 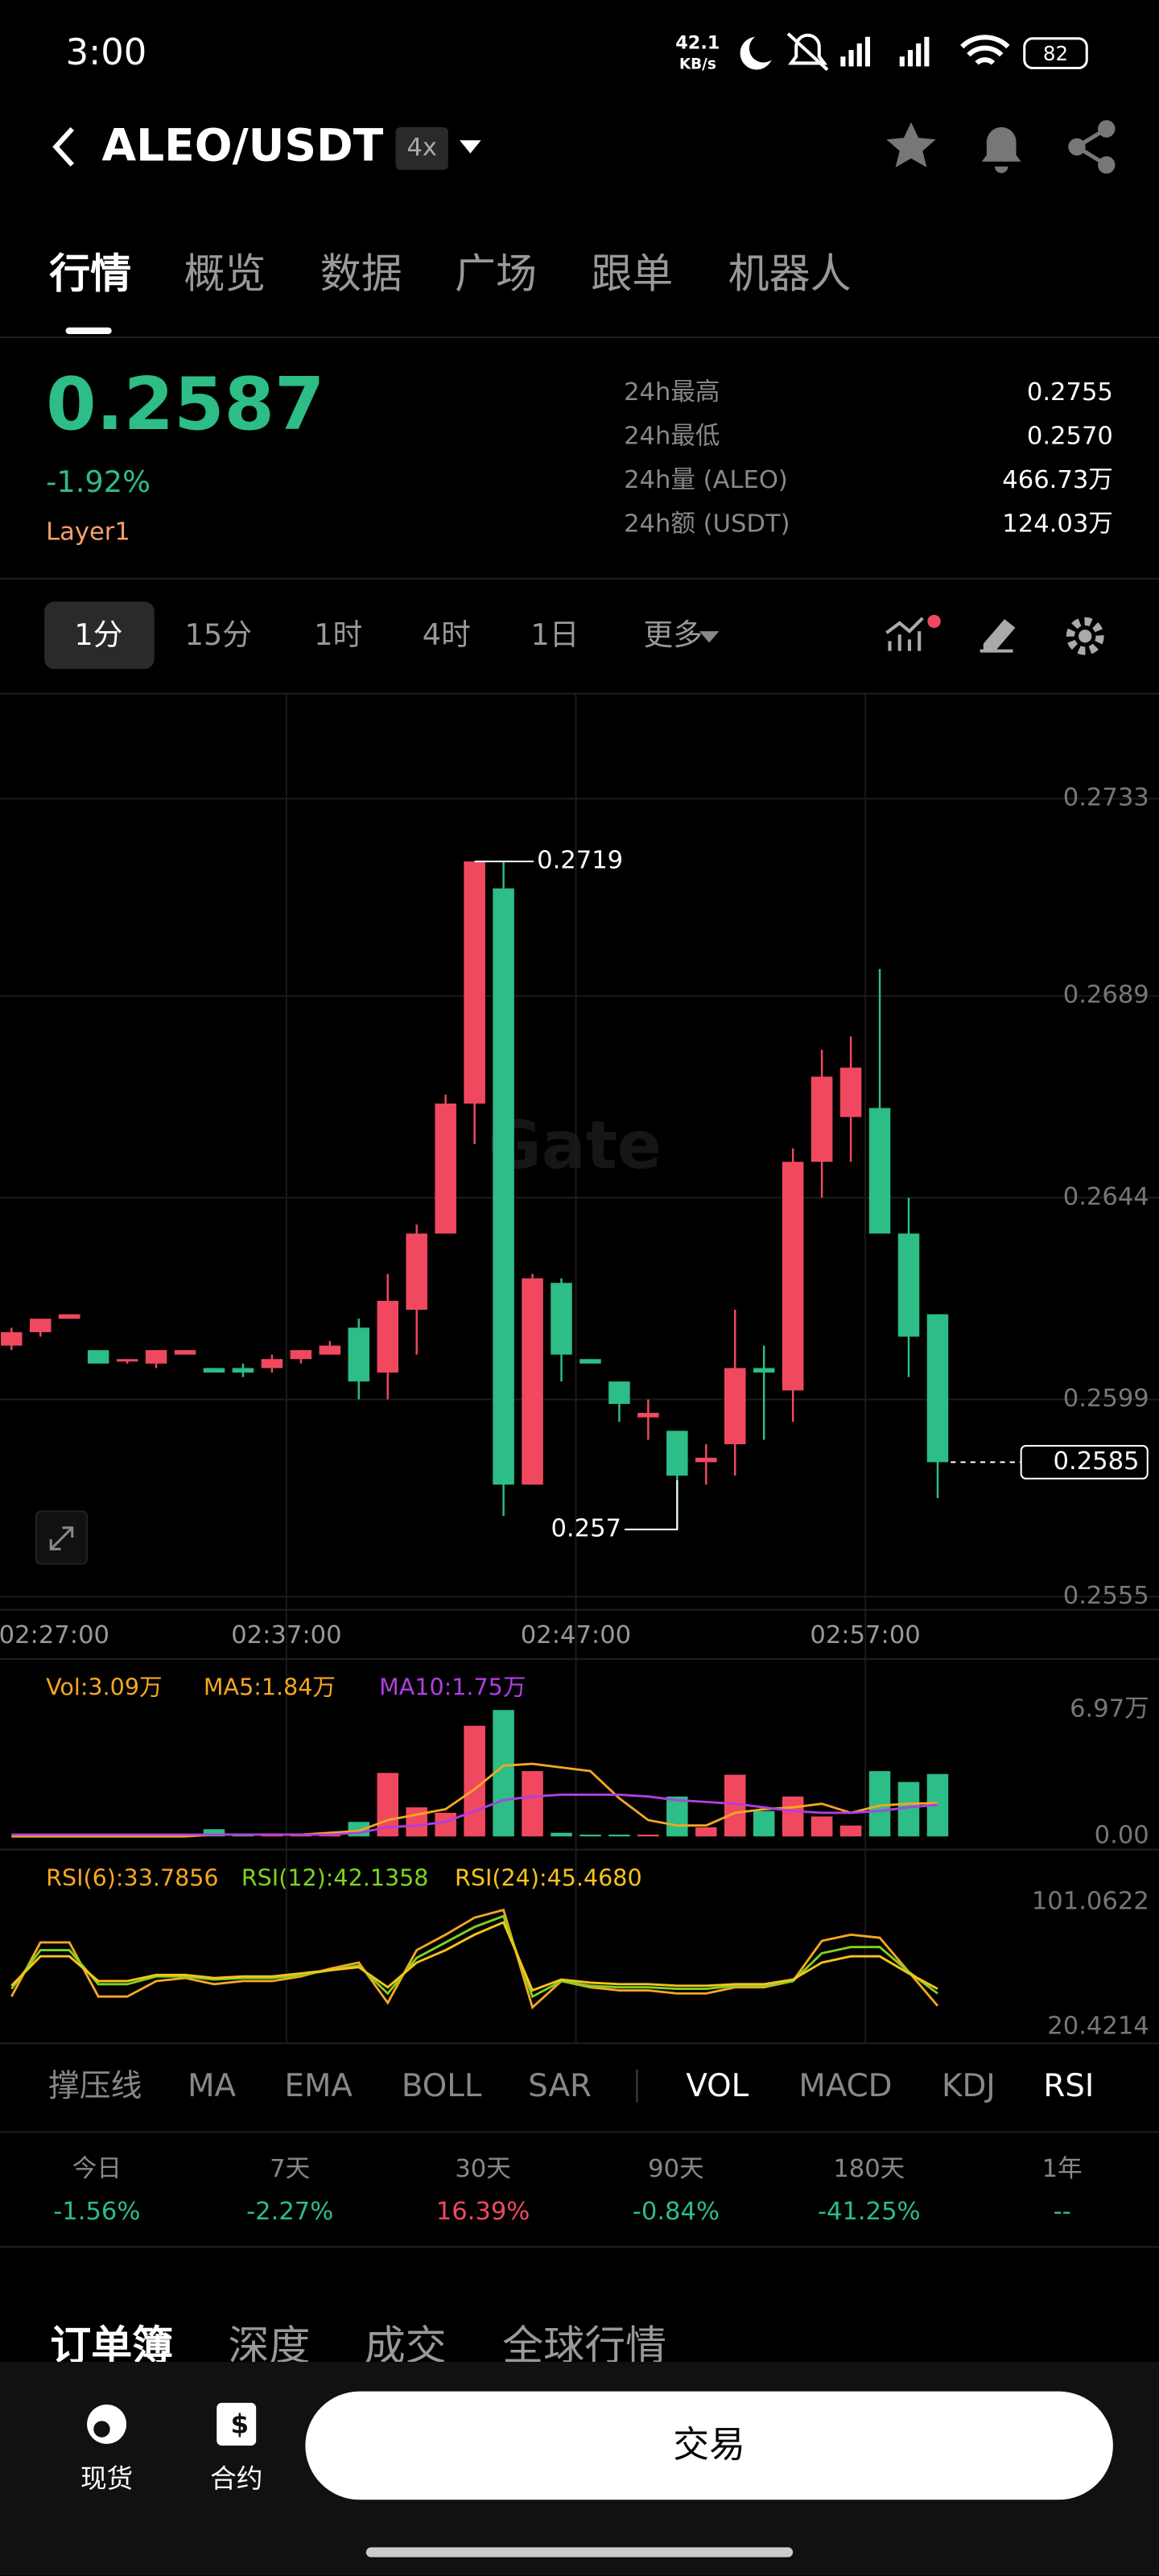 What do you see at coordinates (576, 1635) in the screenshot?
I see `x-tick-label: 02:47:00` at bounding box center [576, 1635].